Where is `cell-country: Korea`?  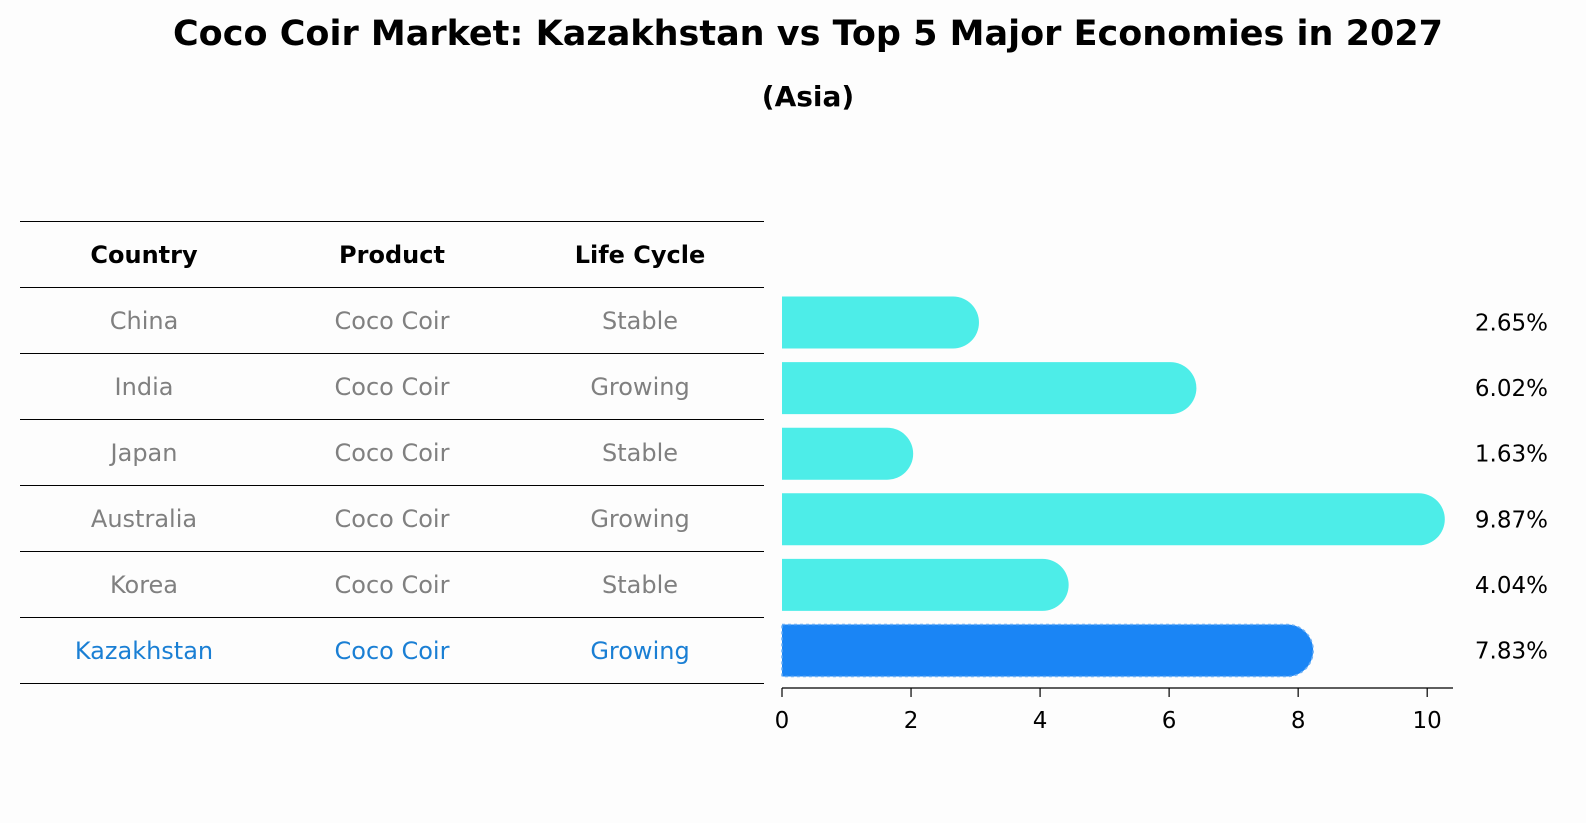
cell-country: Korea is located at coordinates (144, 584).